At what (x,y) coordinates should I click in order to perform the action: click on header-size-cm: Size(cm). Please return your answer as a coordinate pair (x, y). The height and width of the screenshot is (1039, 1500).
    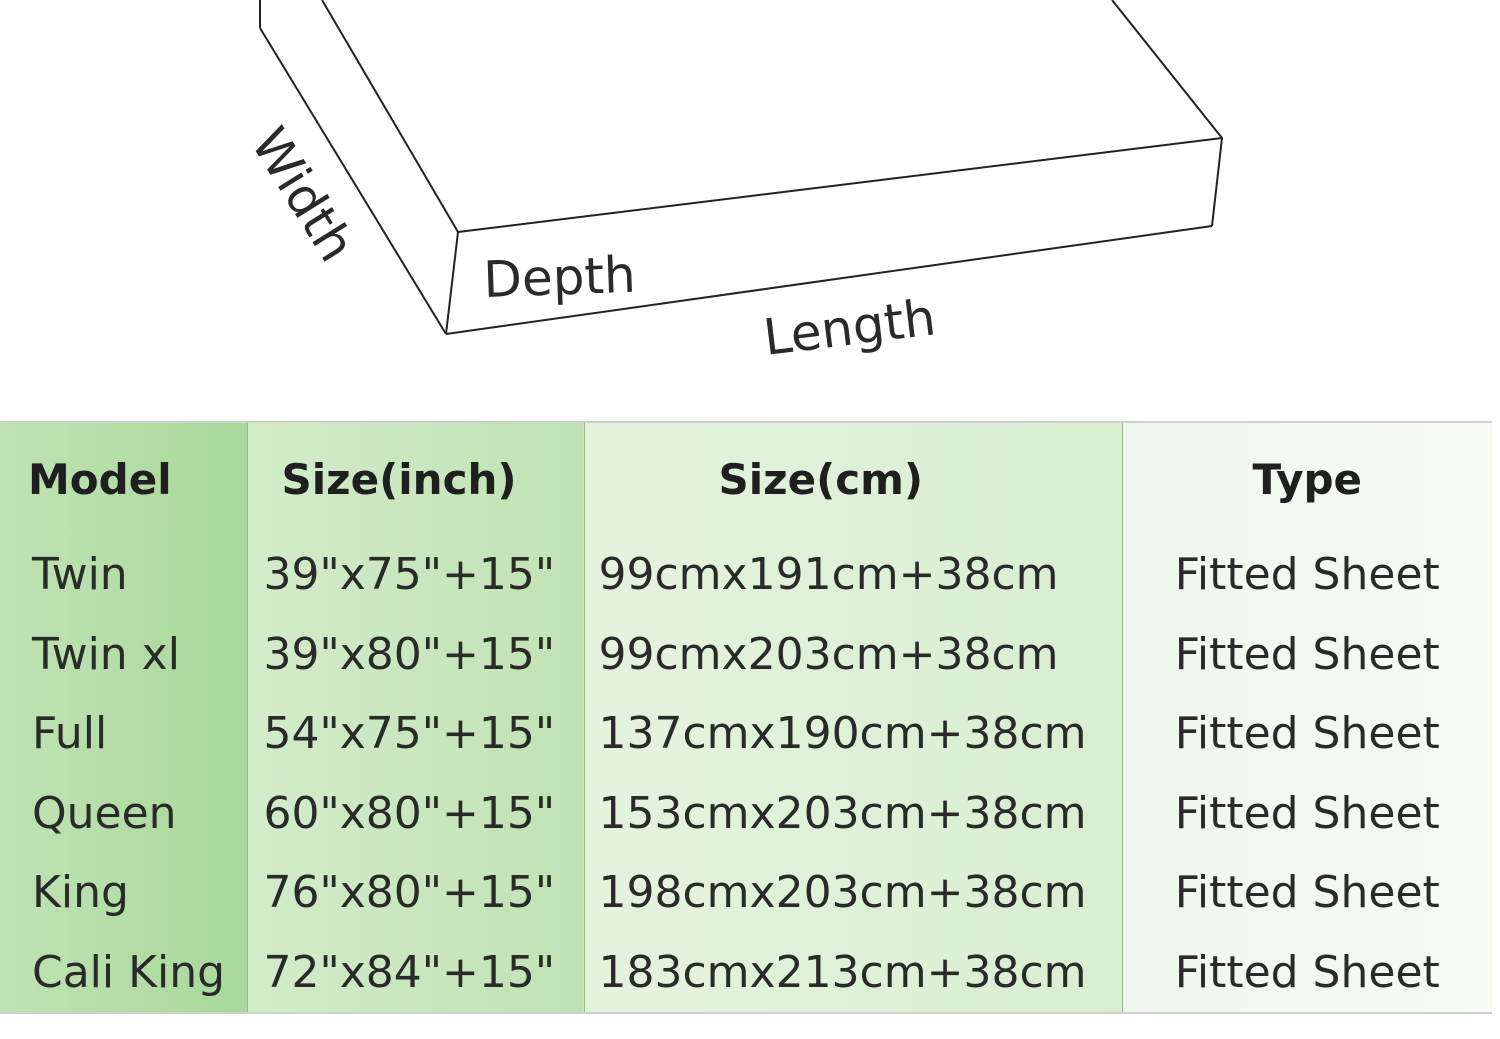
    Looking at the image, I should click on (852, 478).